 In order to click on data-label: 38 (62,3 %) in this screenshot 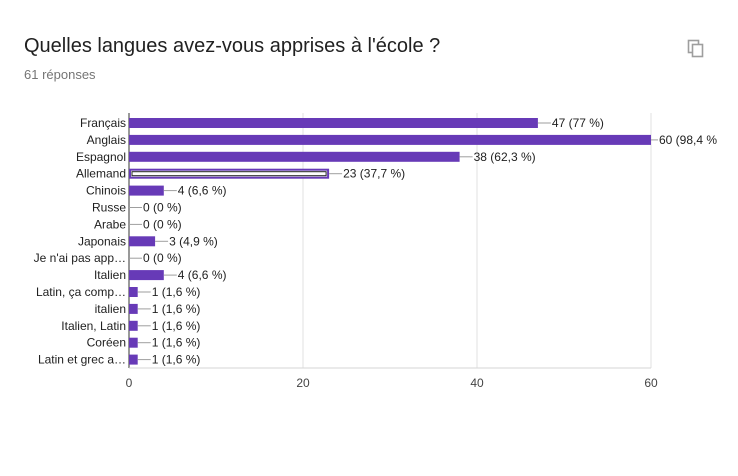, I will do `click(505, 157)`.